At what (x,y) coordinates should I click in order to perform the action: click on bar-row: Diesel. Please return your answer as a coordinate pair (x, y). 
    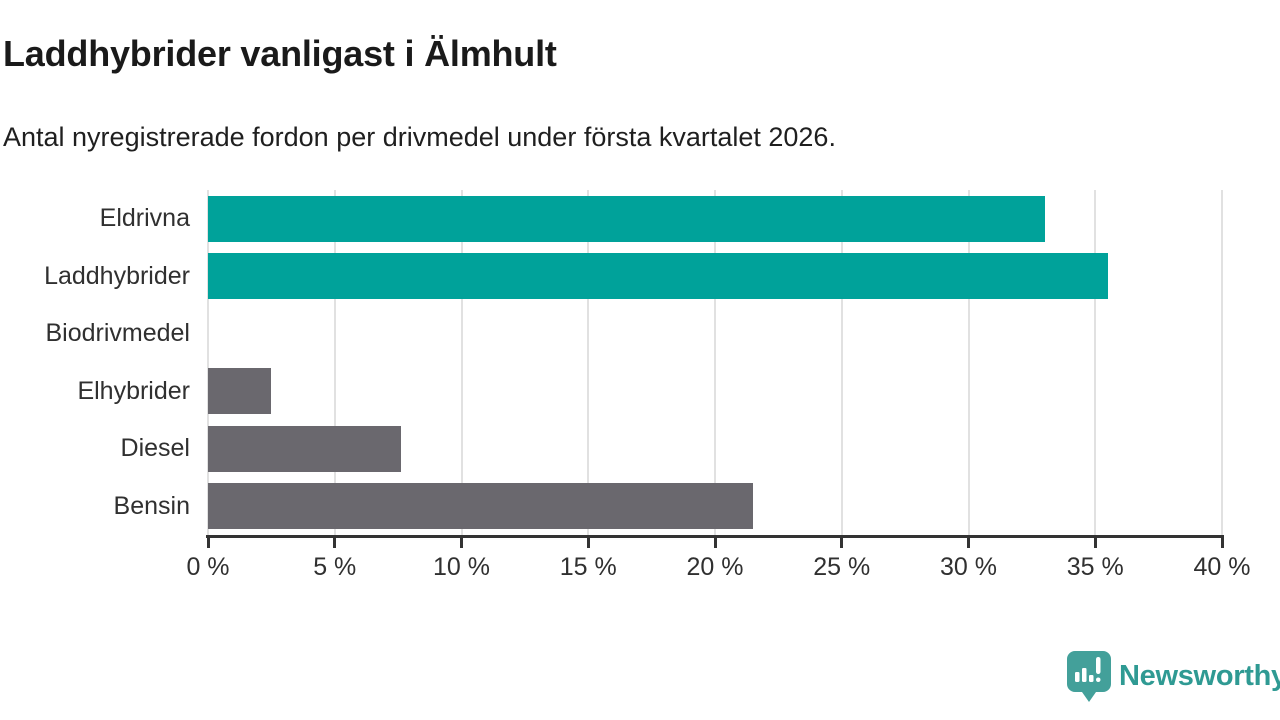
    Looking at the image, I should click on (611, 449).